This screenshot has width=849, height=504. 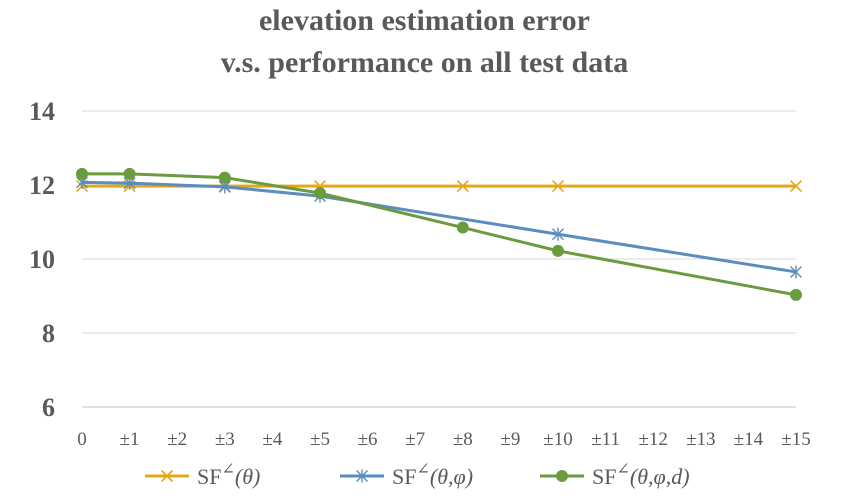 What do you see at coordinates (415, 439) in the screenshot?
I see `x-tick-label: ±7` at bounding box center [415, 439].